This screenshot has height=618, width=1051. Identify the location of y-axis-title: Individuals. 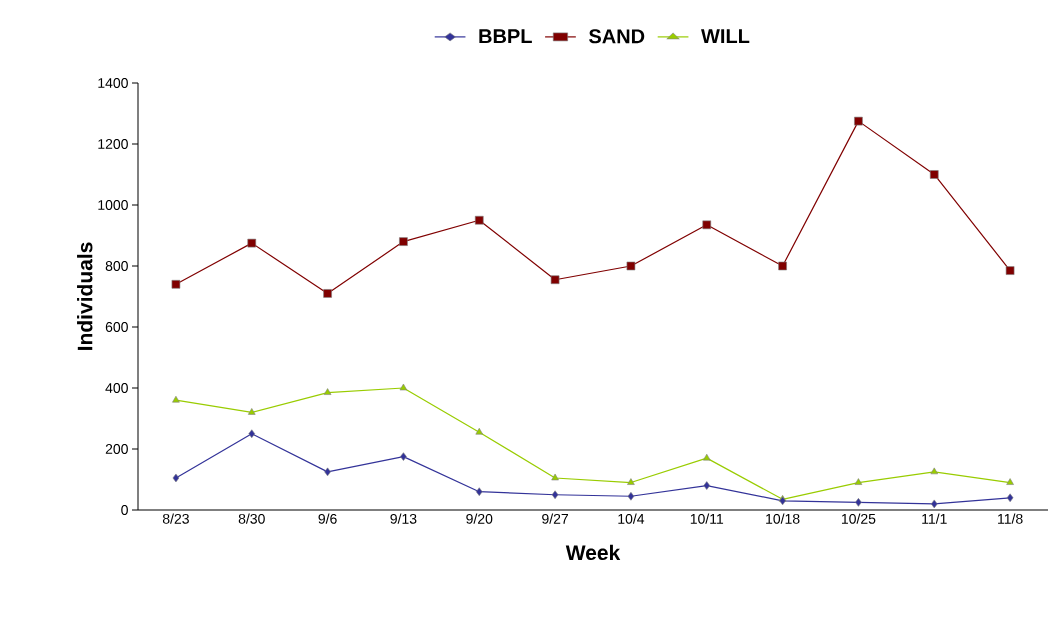
(85, 296).